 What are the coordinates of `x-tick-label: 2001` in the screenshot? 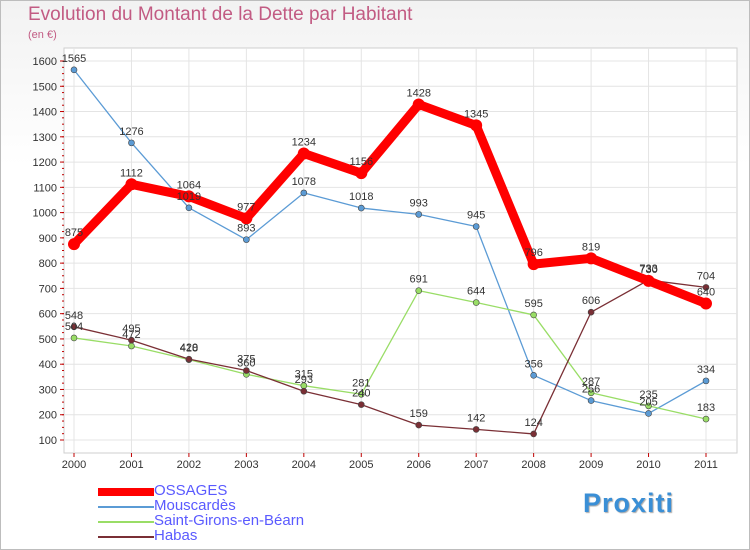 It's located at (131, 465).